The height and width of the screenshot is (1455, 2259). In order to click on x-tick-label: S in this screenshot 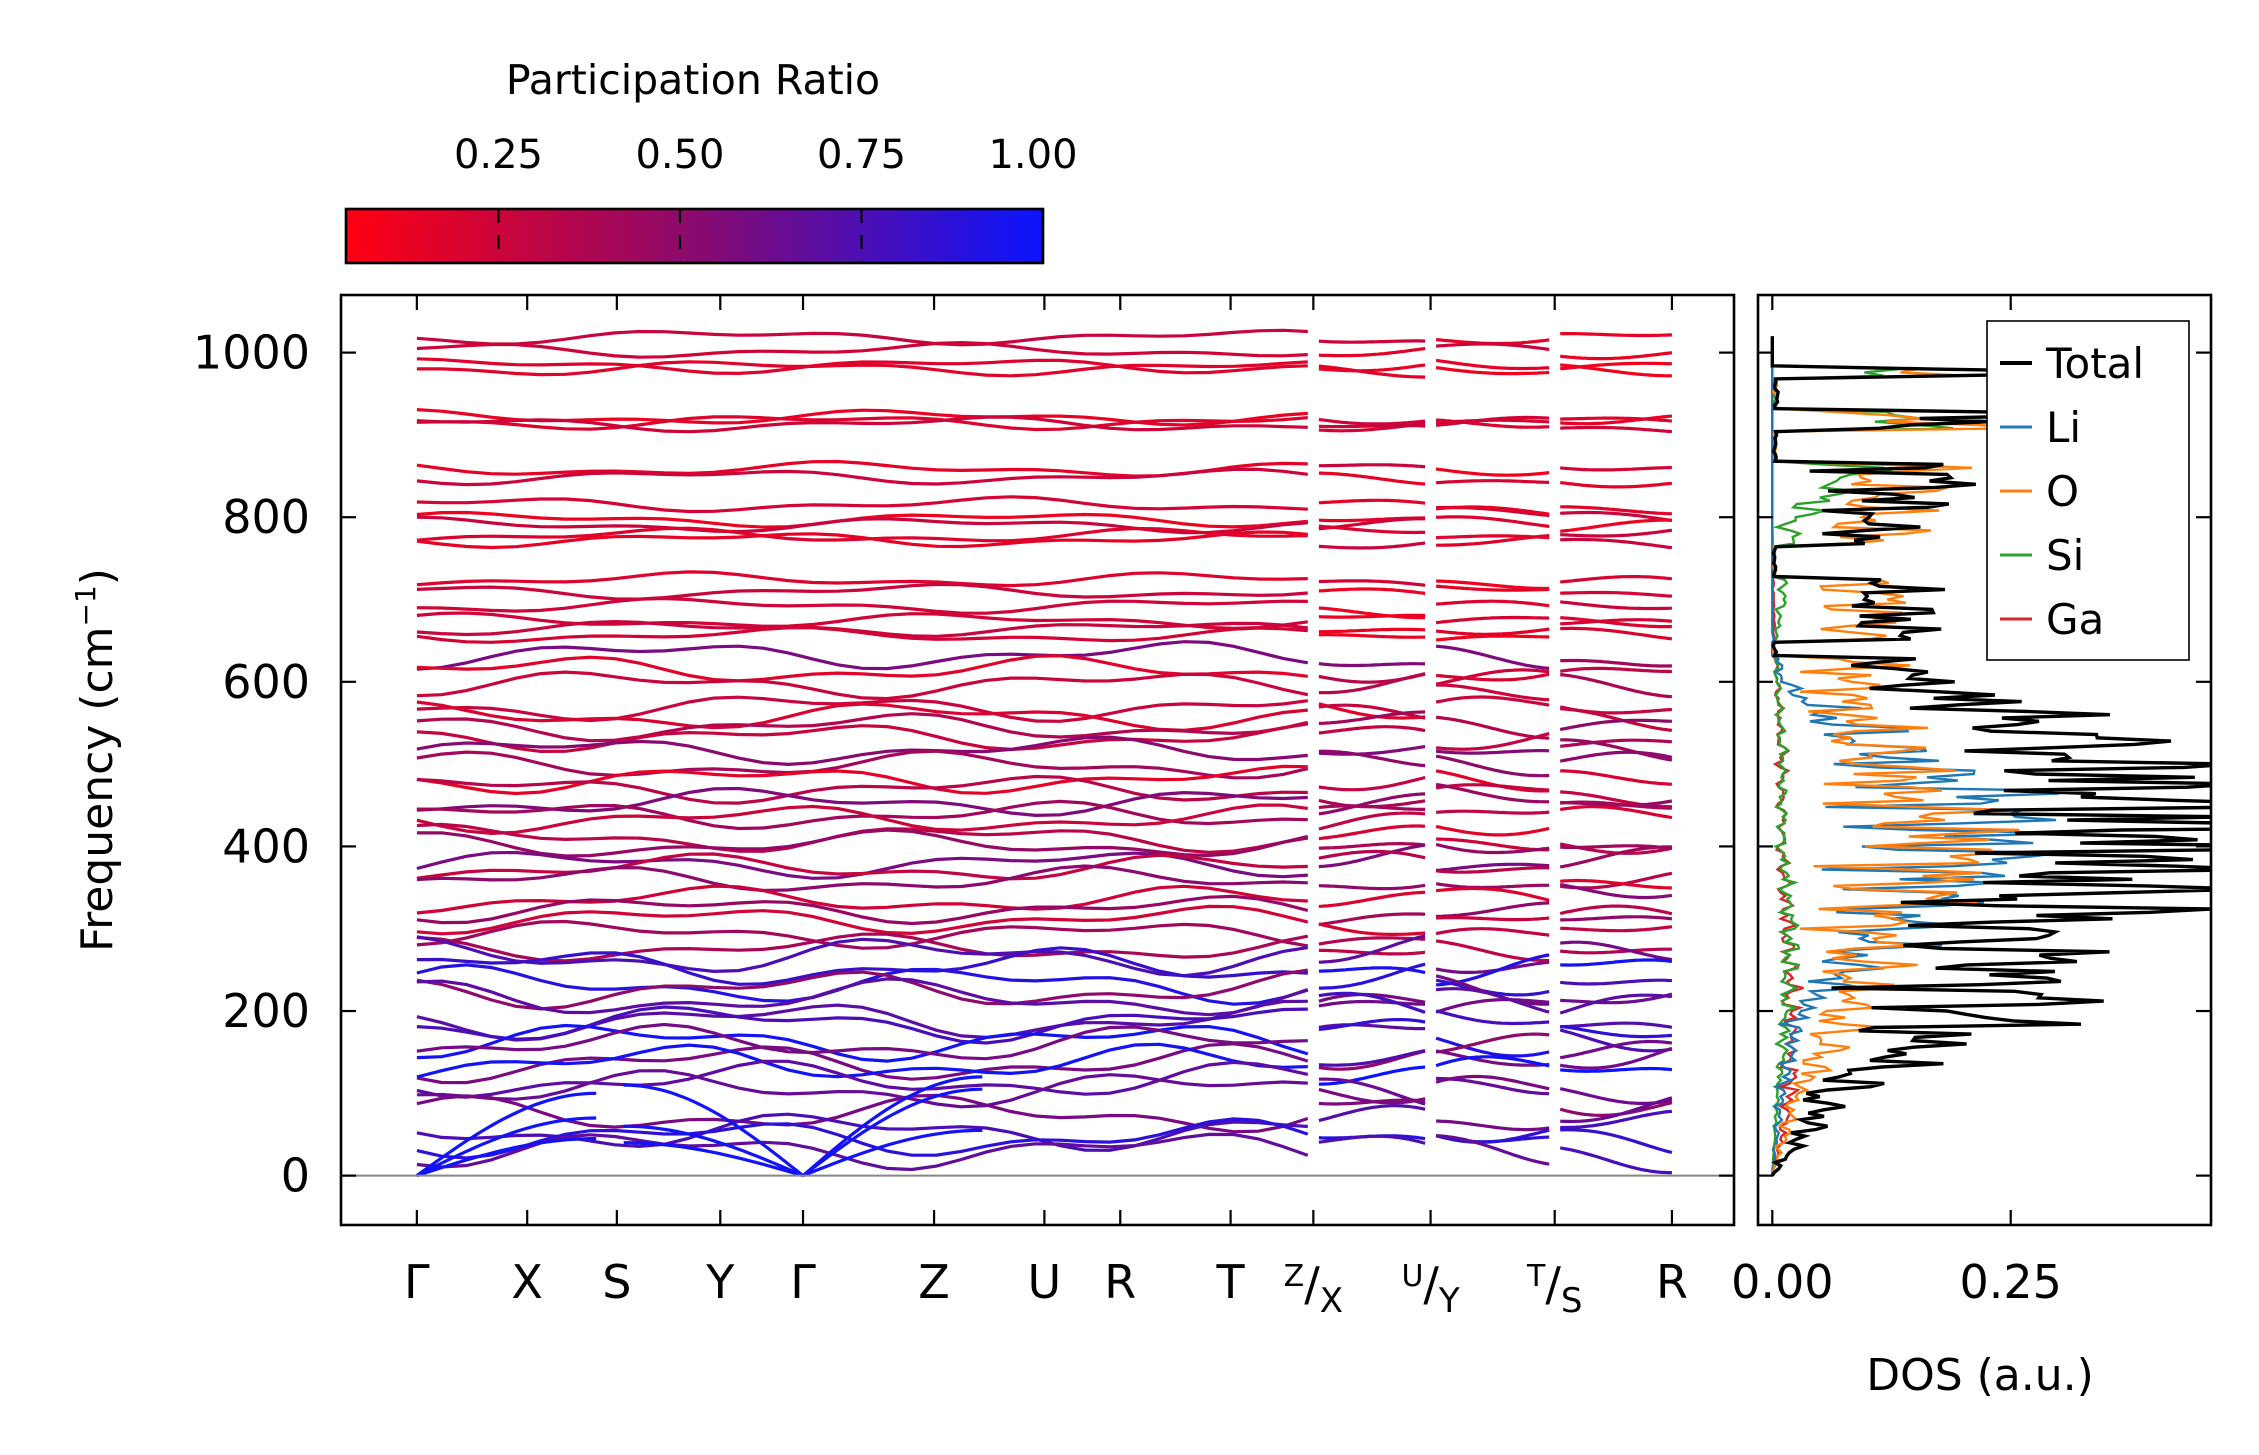, I will do `click(616, 1282)`.